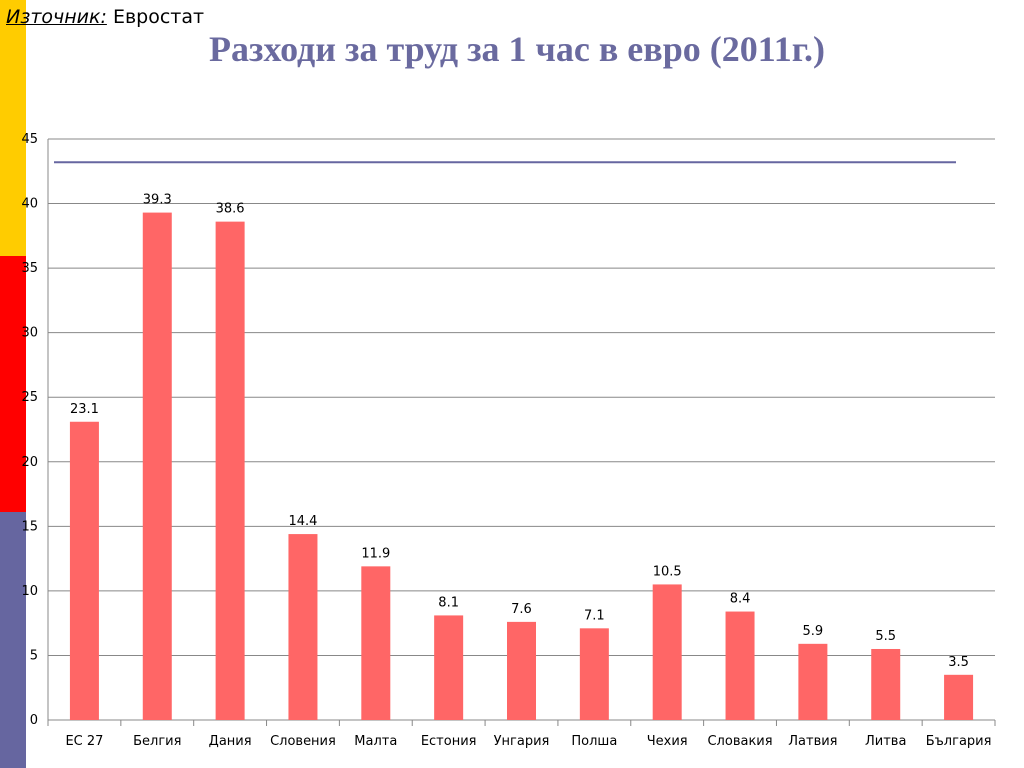 The image size is (1024, 768). Describe the element at coordinates (740, 599) in the screenshot. I see `data-label: 8.4` at that location.